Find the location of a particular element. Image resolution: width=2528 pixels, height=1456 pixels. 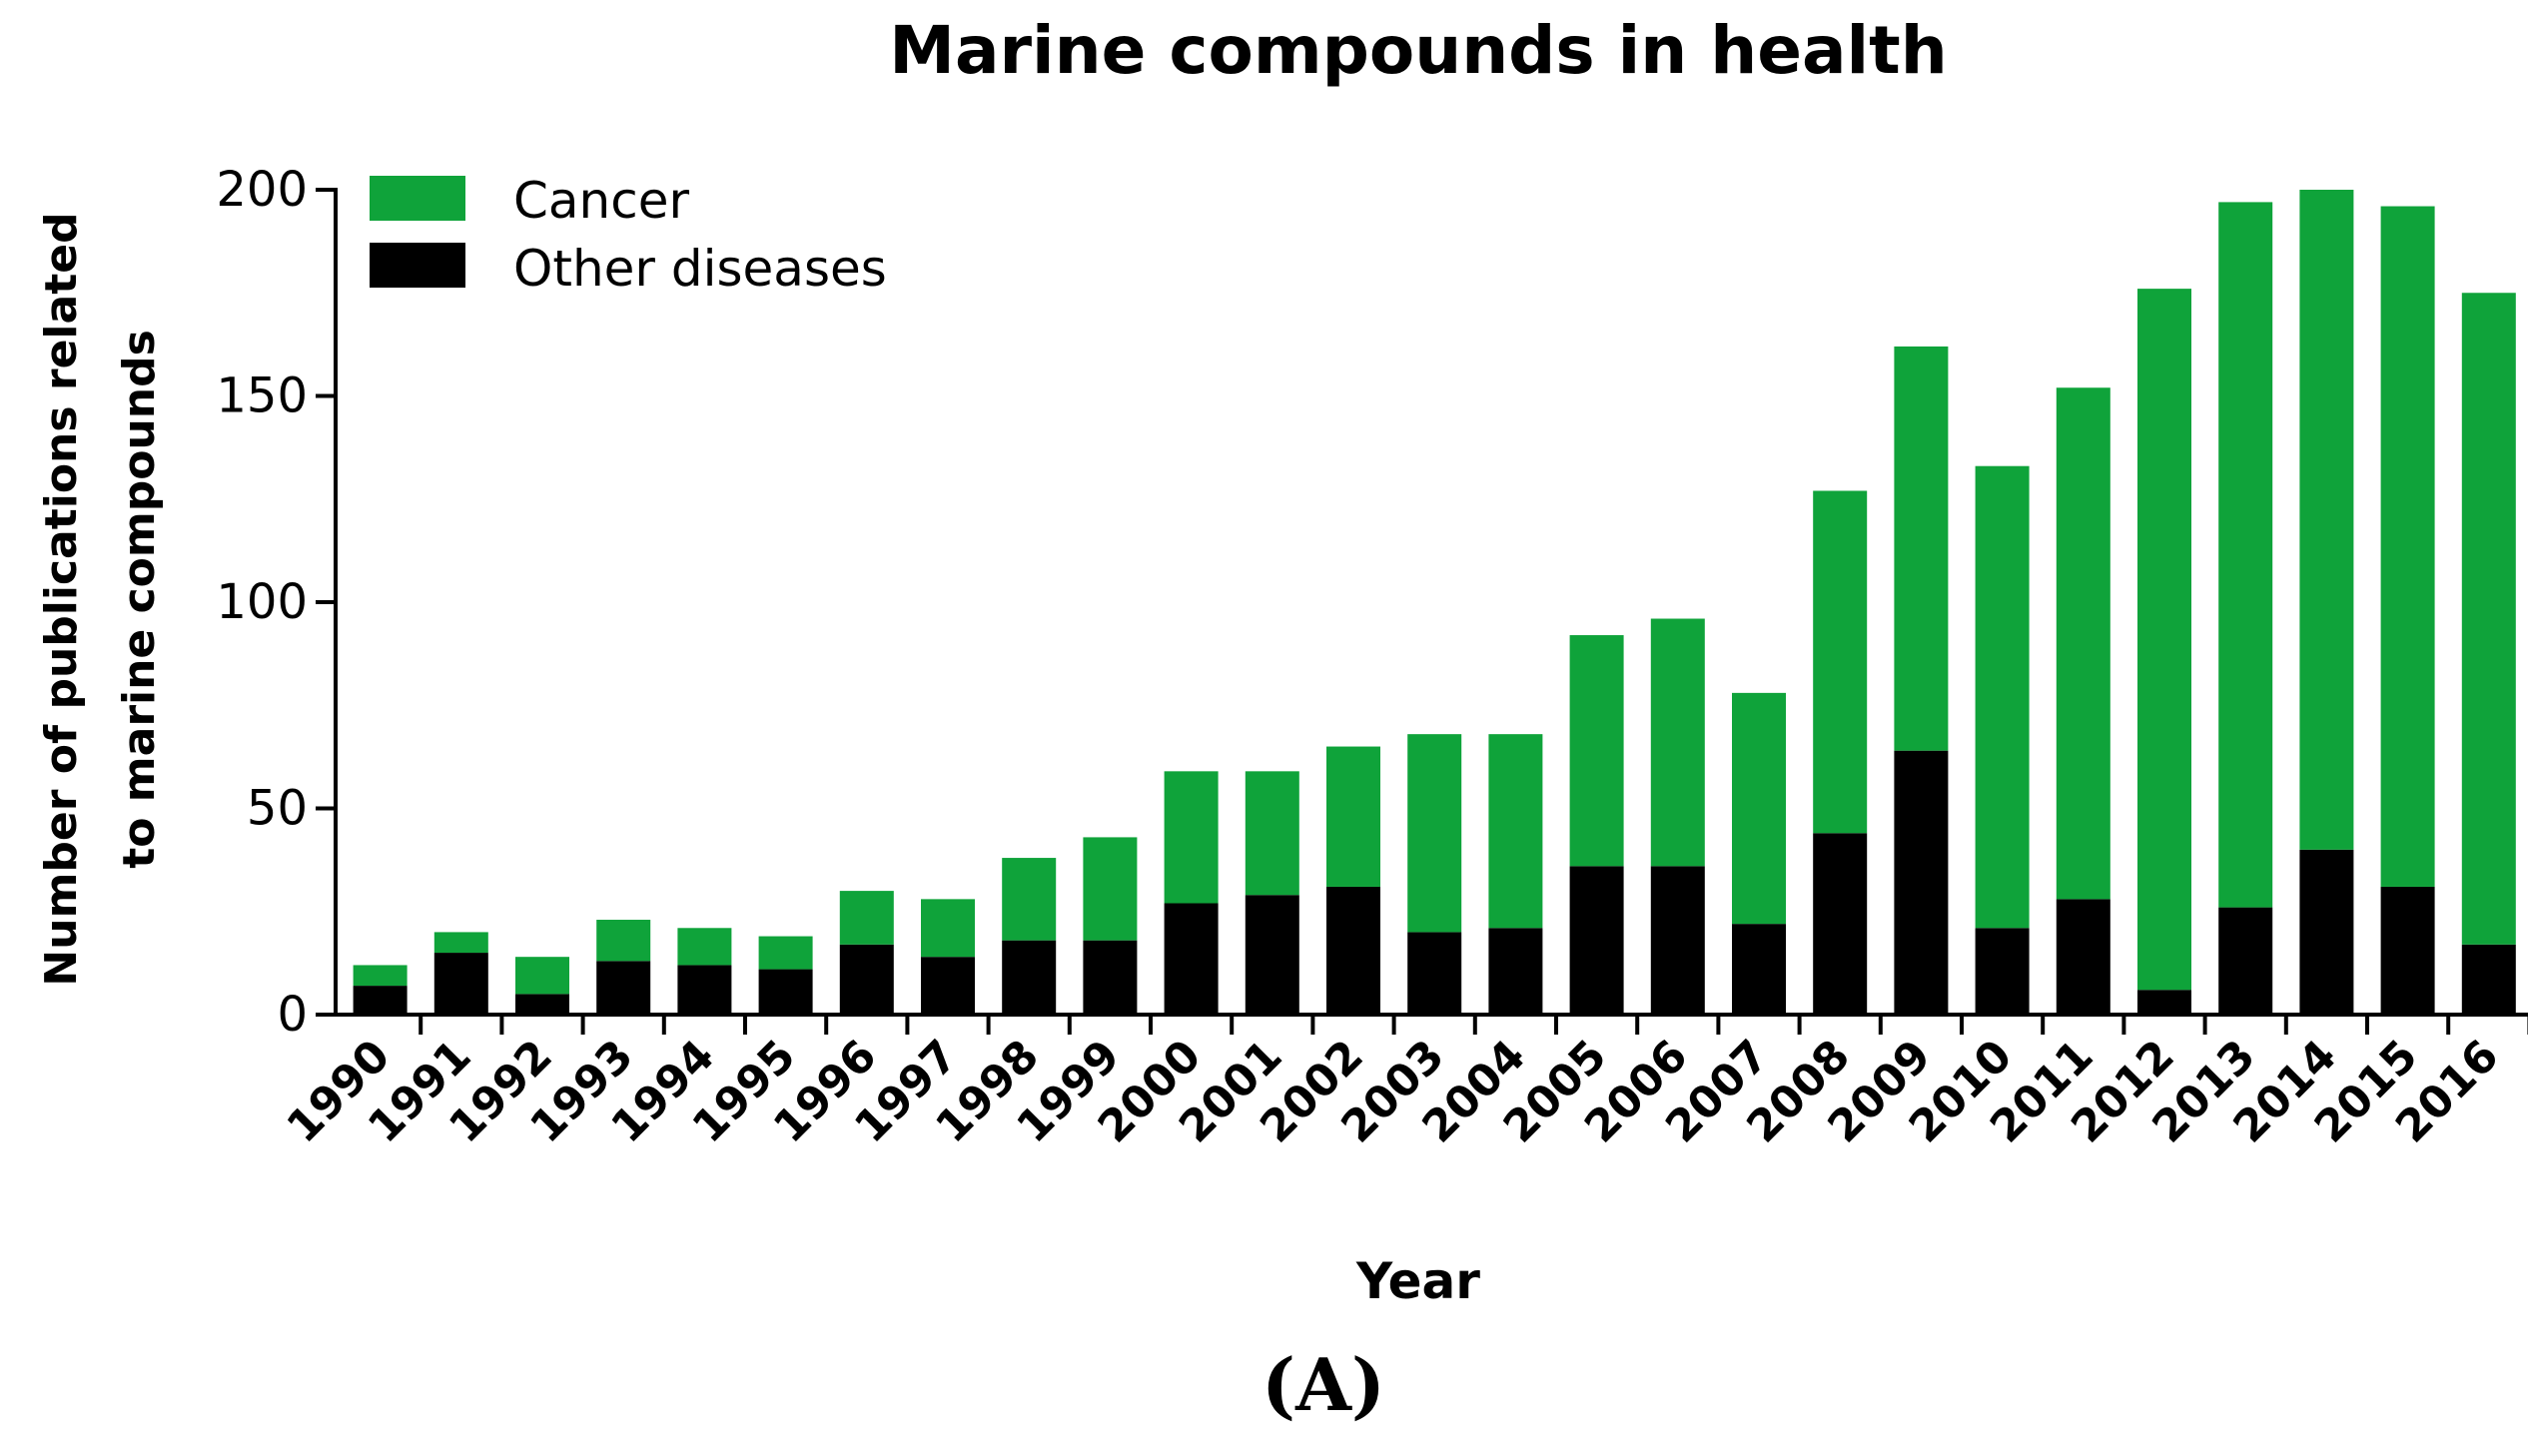

bar-cancer-1995 is located at coordinates (786, 953).